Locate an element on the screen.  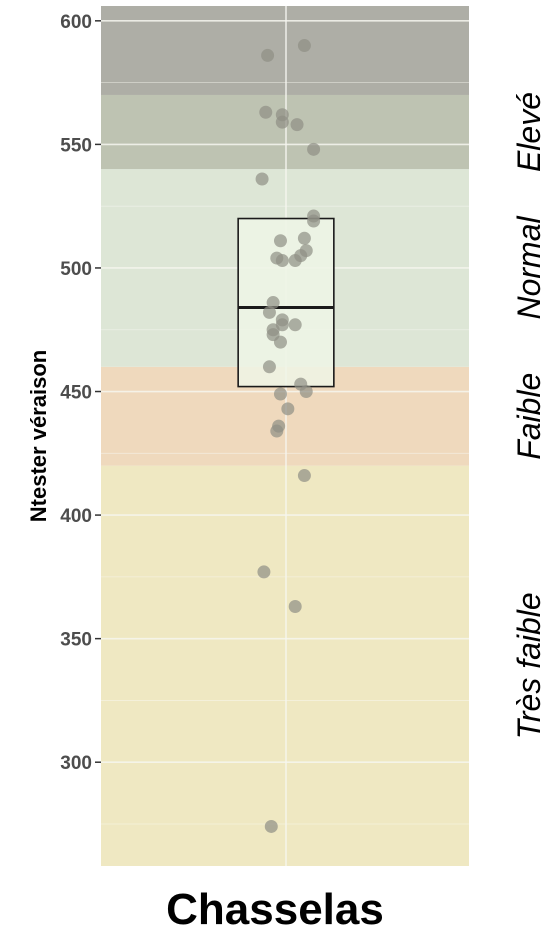
band-label-3: Elevé is located at coordinates (529, 132).